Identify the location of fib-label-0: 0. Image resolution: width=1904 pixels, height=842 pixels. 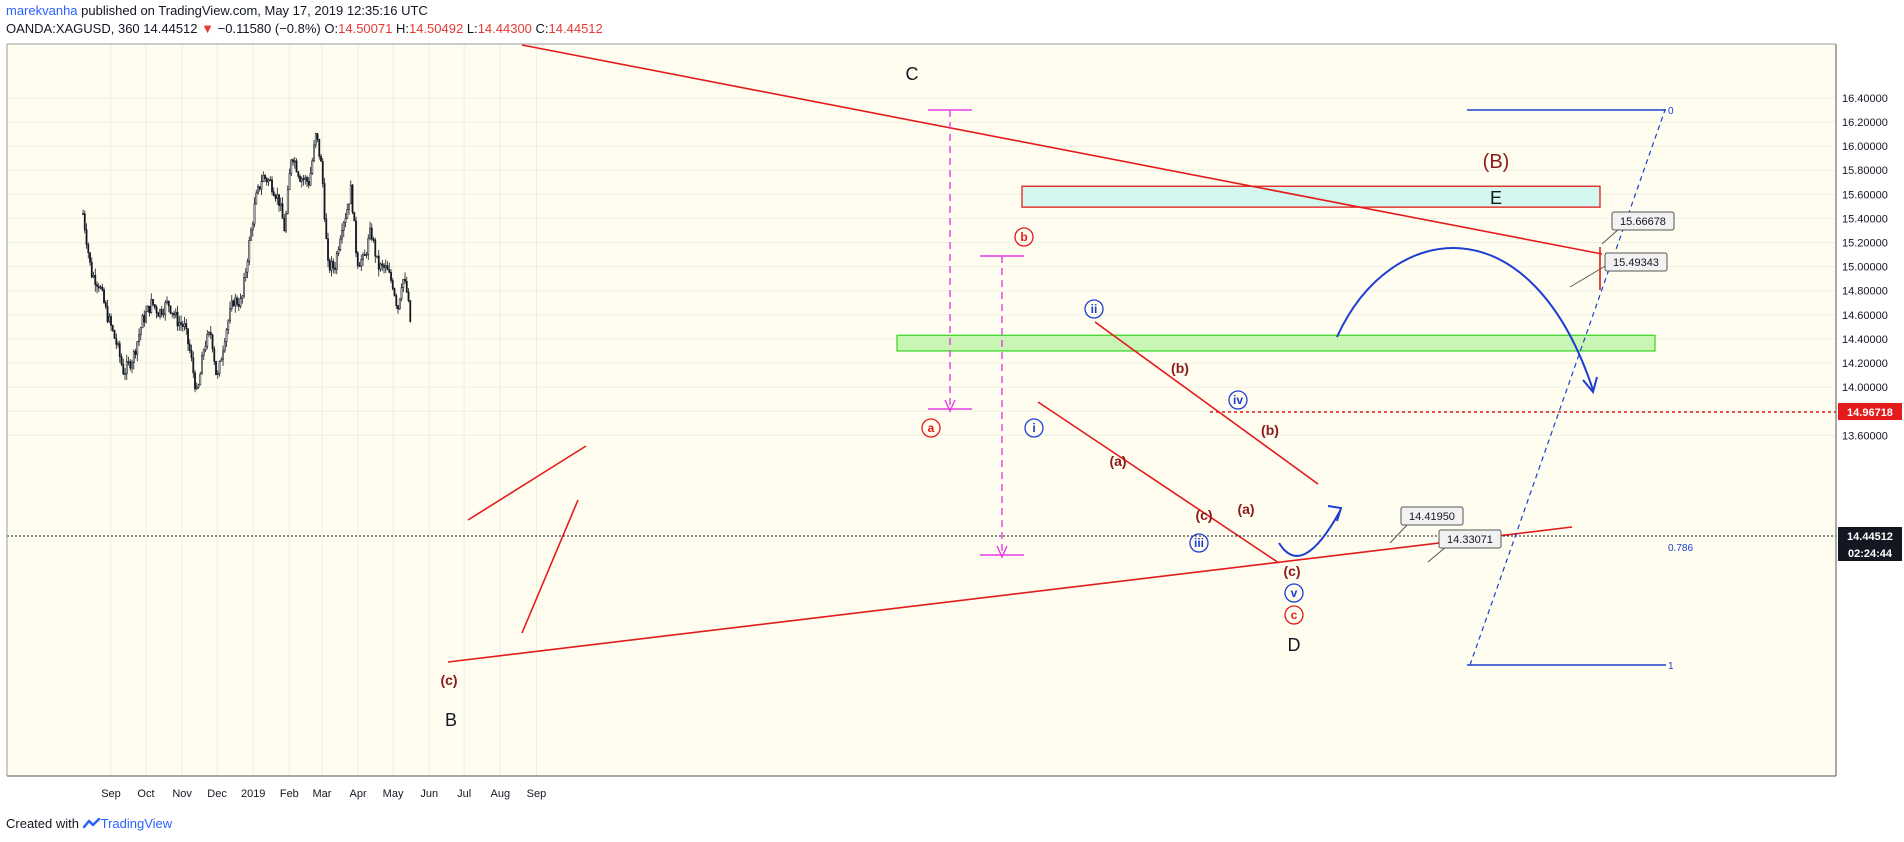
(1671, 111).